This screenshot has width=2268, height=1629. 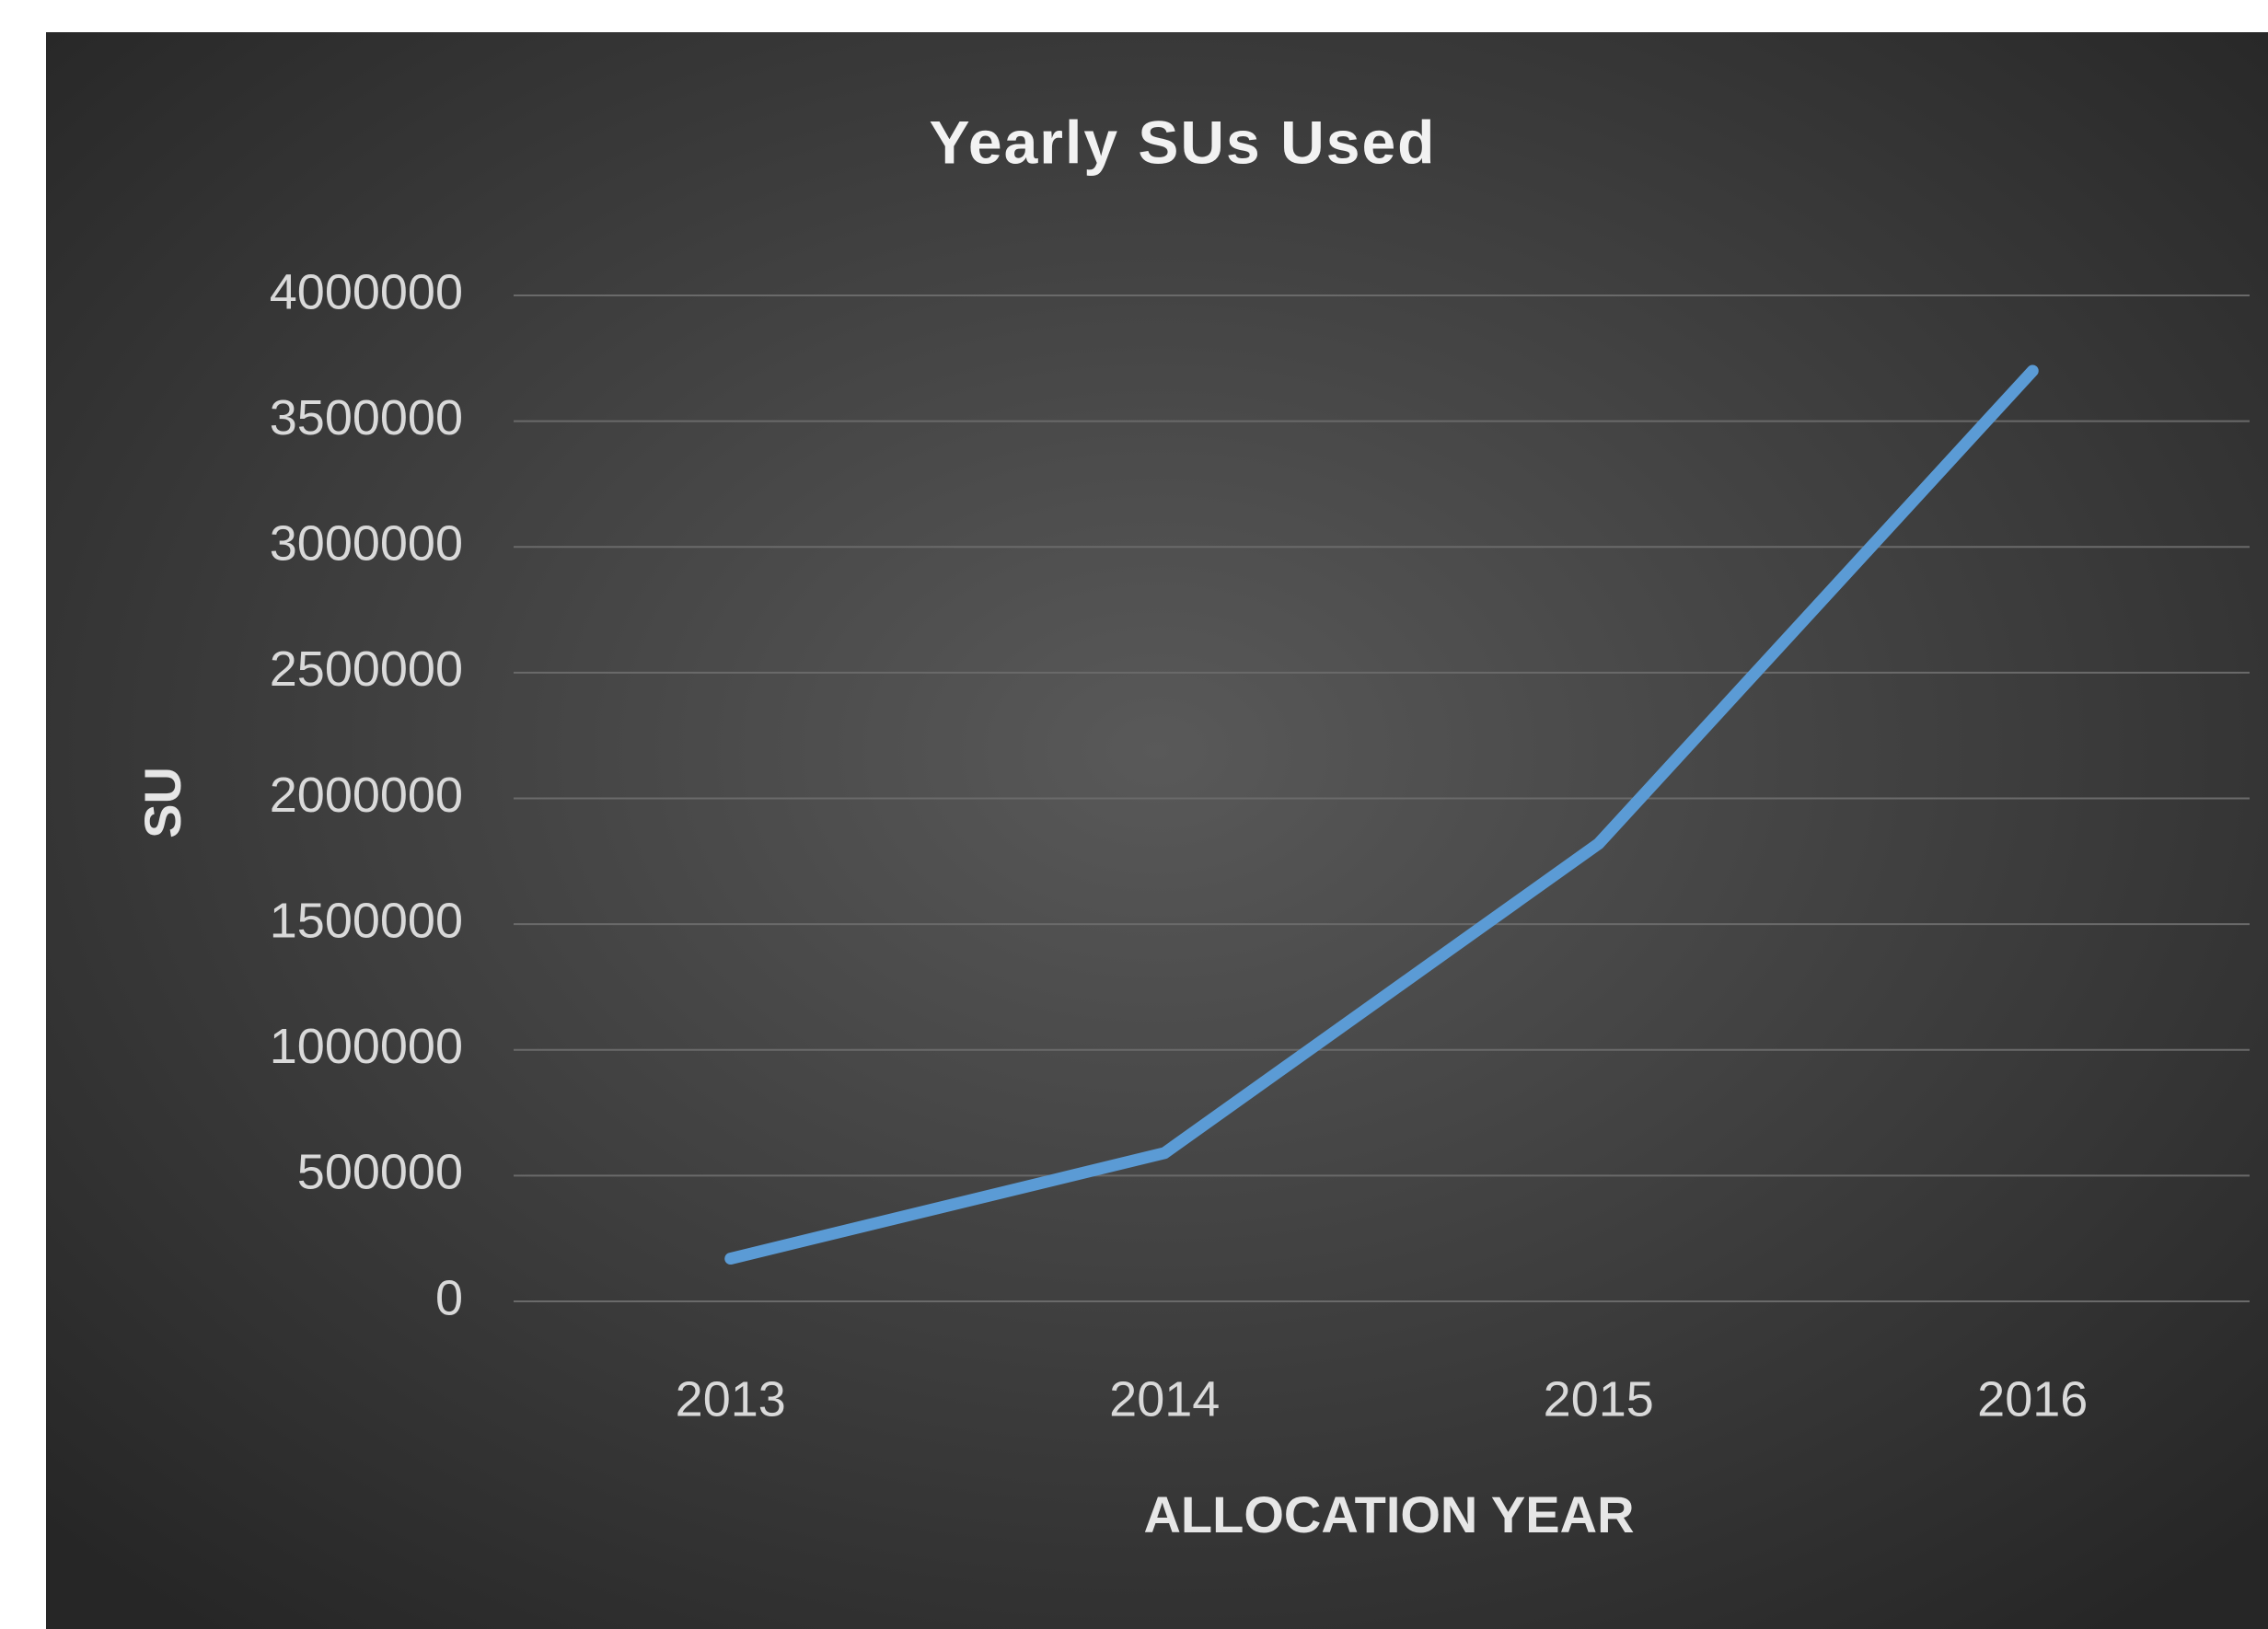 What do you see at coordinates (366, 544) in the screenshot?
I see `y-tick-label: 3000000` at bounding box center [366, 544].